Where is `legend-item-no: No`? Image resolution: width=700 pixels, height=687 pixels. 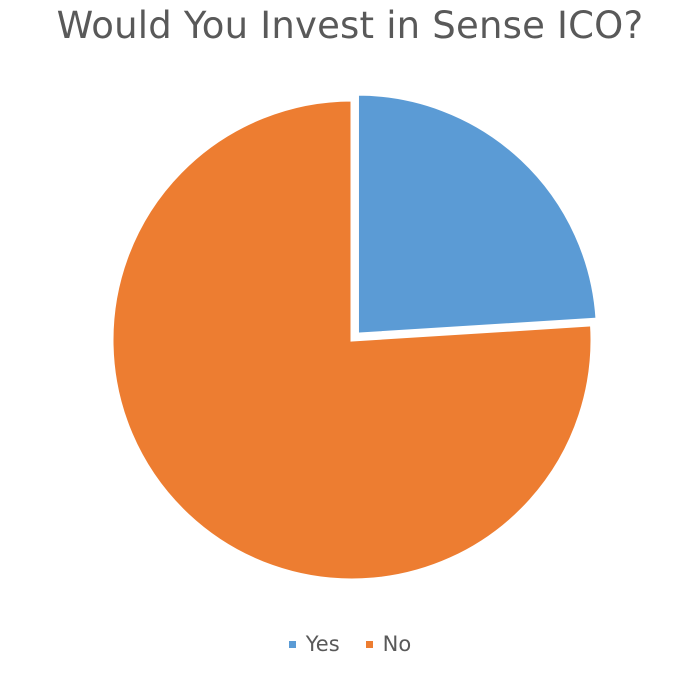 legend-item-no: No is located at coordinates (388, 644).